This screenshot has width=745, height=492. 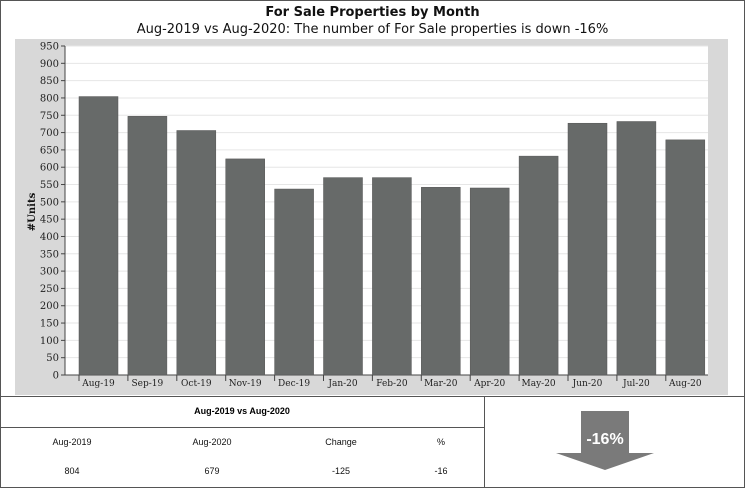 I want to click on x-tick-label: Feb-20, so click(x=392, y=384).